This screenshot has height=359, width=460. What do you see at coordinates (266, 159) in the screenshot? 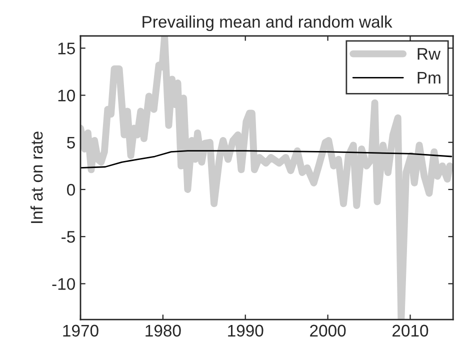
I see `line-series` at bounding box center [266, 159].